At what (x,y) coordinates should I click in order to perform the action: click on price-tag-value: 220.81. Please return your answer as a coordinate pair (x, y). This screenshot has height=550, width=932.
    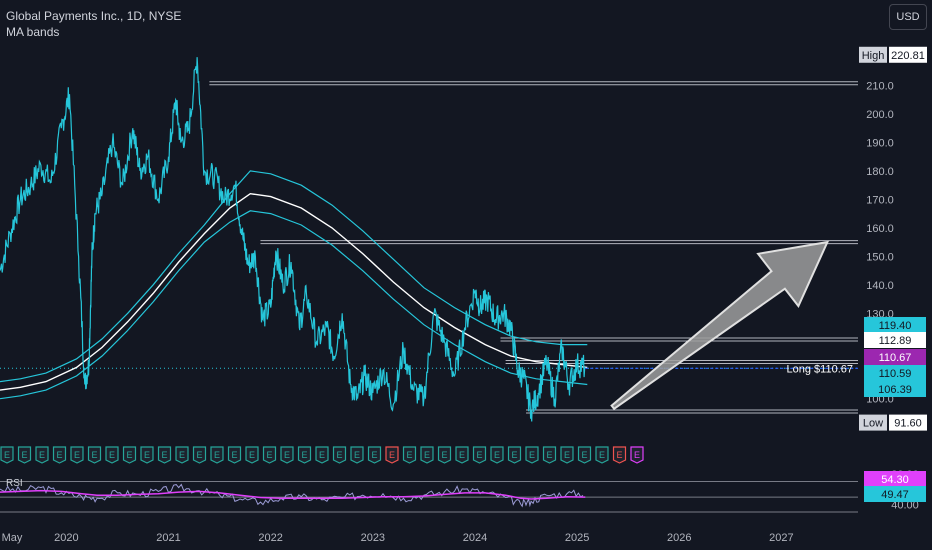
    Looking at the image, I should click on (908, 56).